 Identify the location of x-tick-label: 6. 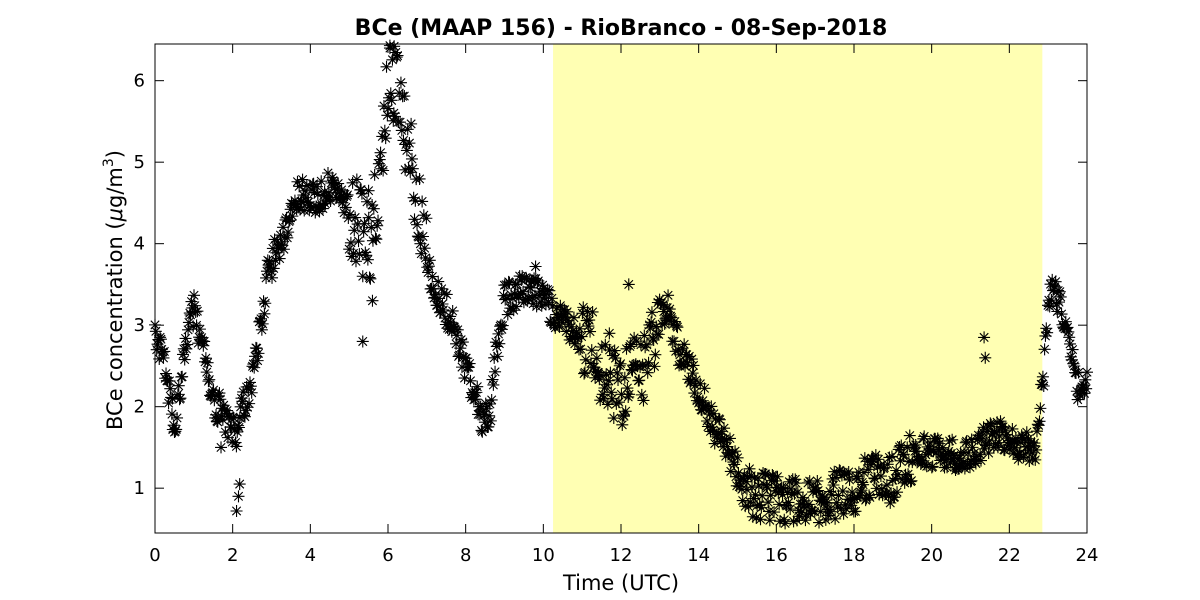
(387, 555).